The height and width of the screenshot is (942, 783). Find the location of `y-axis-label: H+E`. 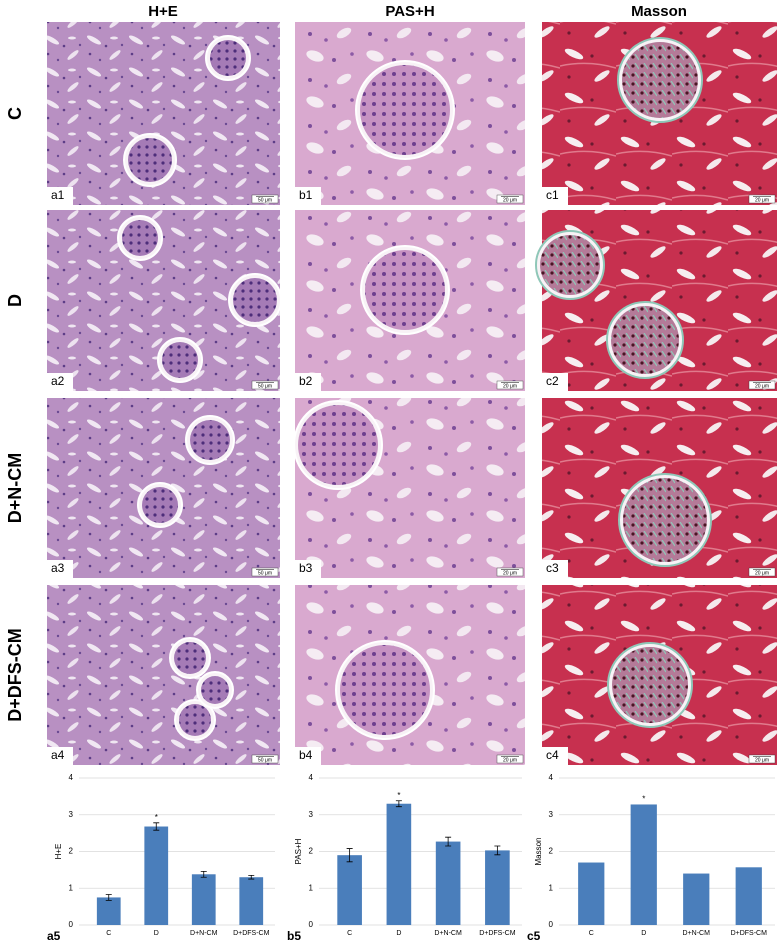

y-axis-label: H+E is located at coordinates (58, 852).